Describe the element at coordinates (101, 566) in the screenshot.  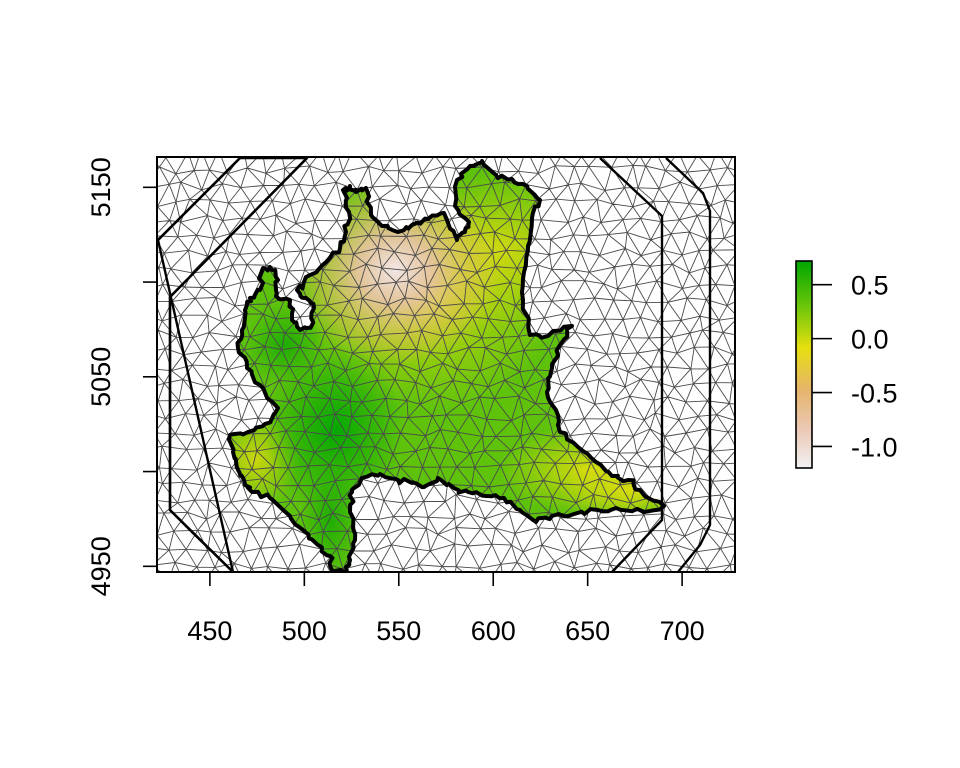
I see `y-tick-label: 4950` at that location.